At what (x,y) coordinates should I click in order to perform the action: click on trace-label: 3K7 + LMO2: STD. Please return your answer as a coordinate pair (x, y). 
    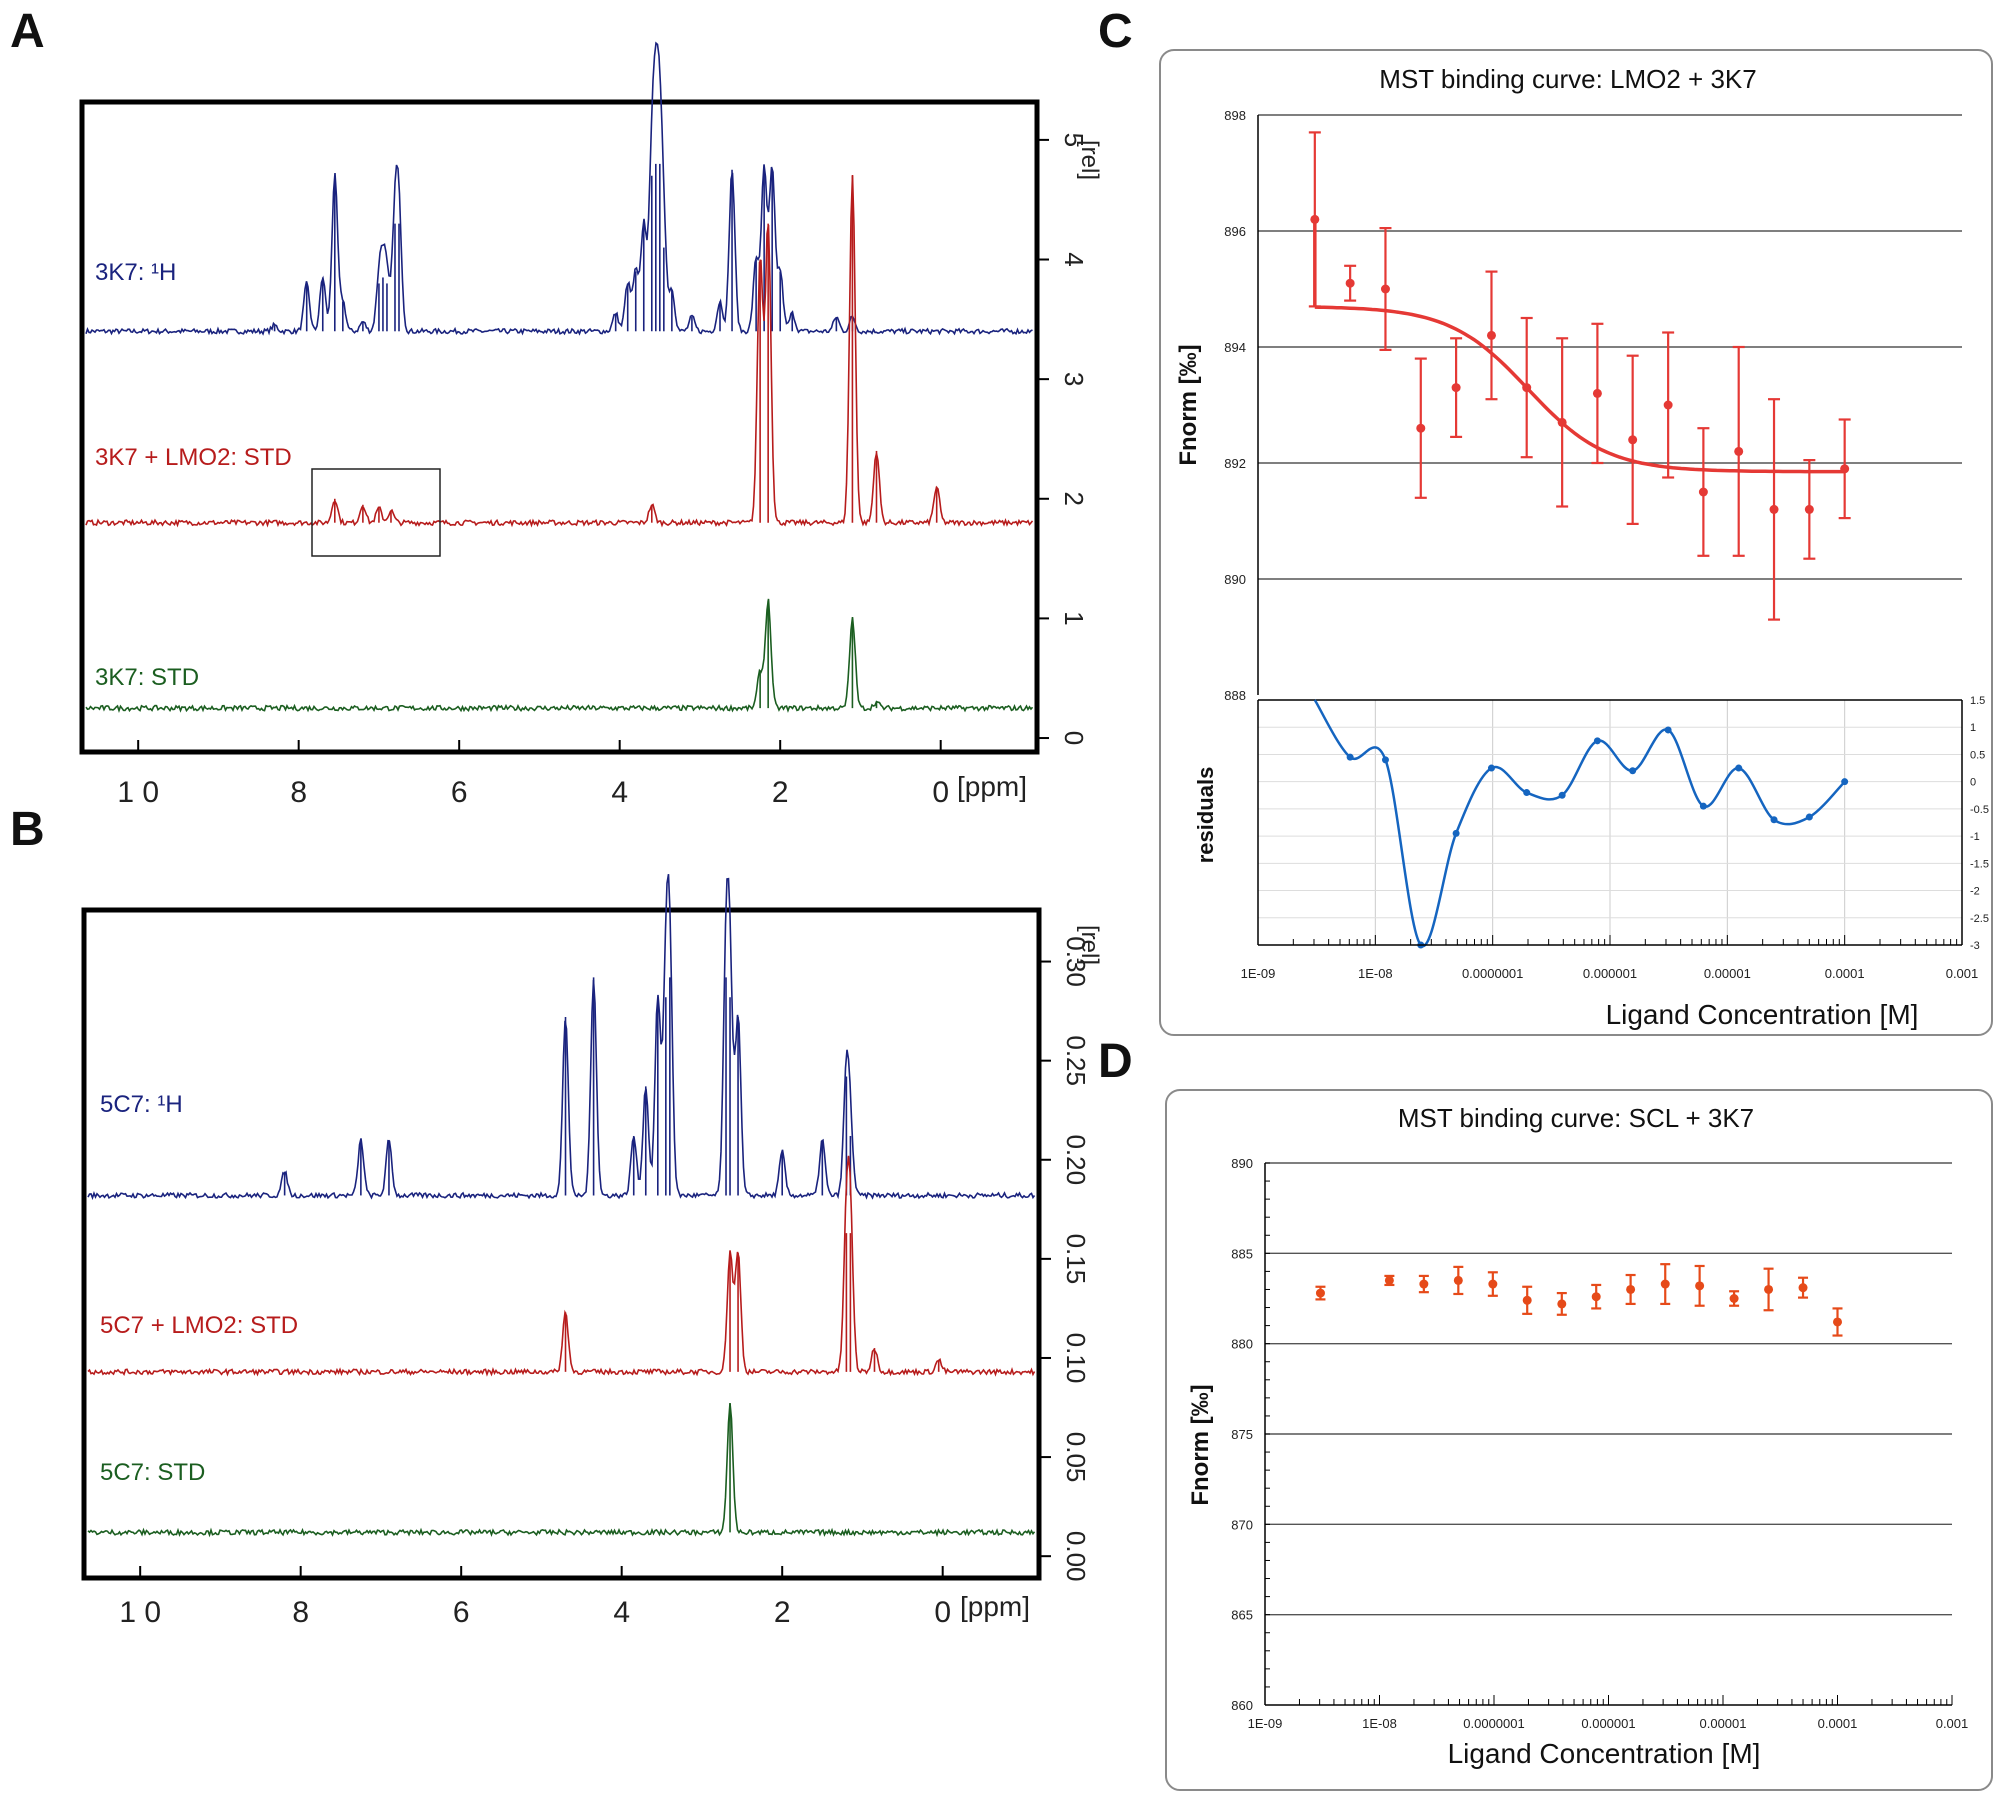
    Looking at the image, I should click on (193, 457).